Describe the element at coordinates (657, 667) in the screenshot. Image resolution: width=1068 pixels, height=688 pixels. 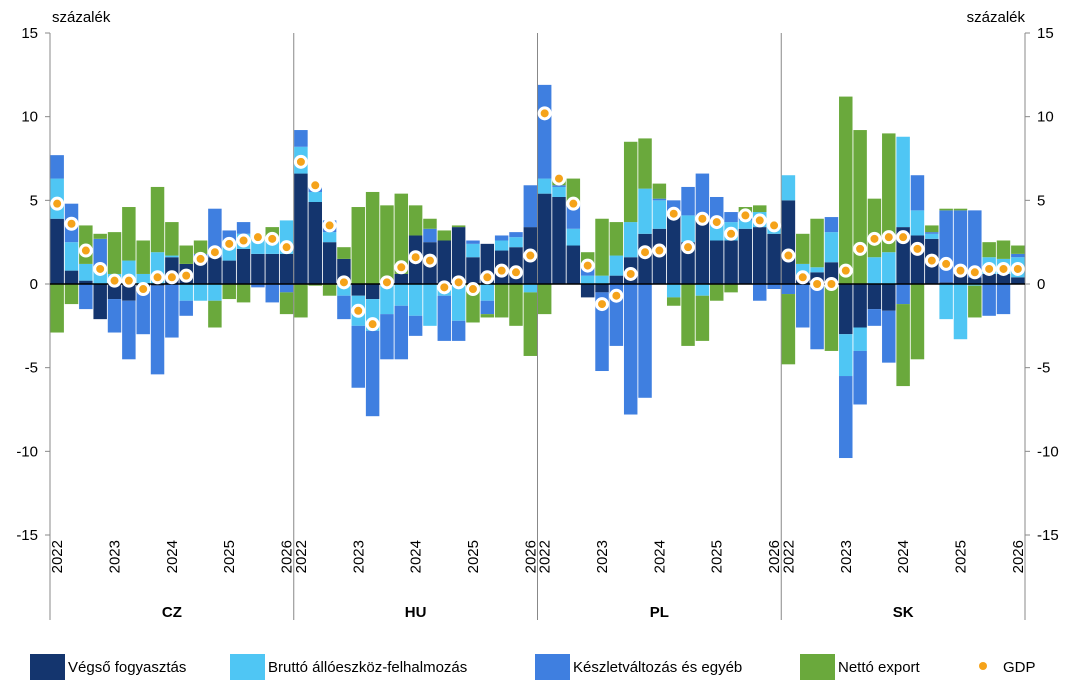
I see `legend-label: Készletváltozás és egyéb` at that location.